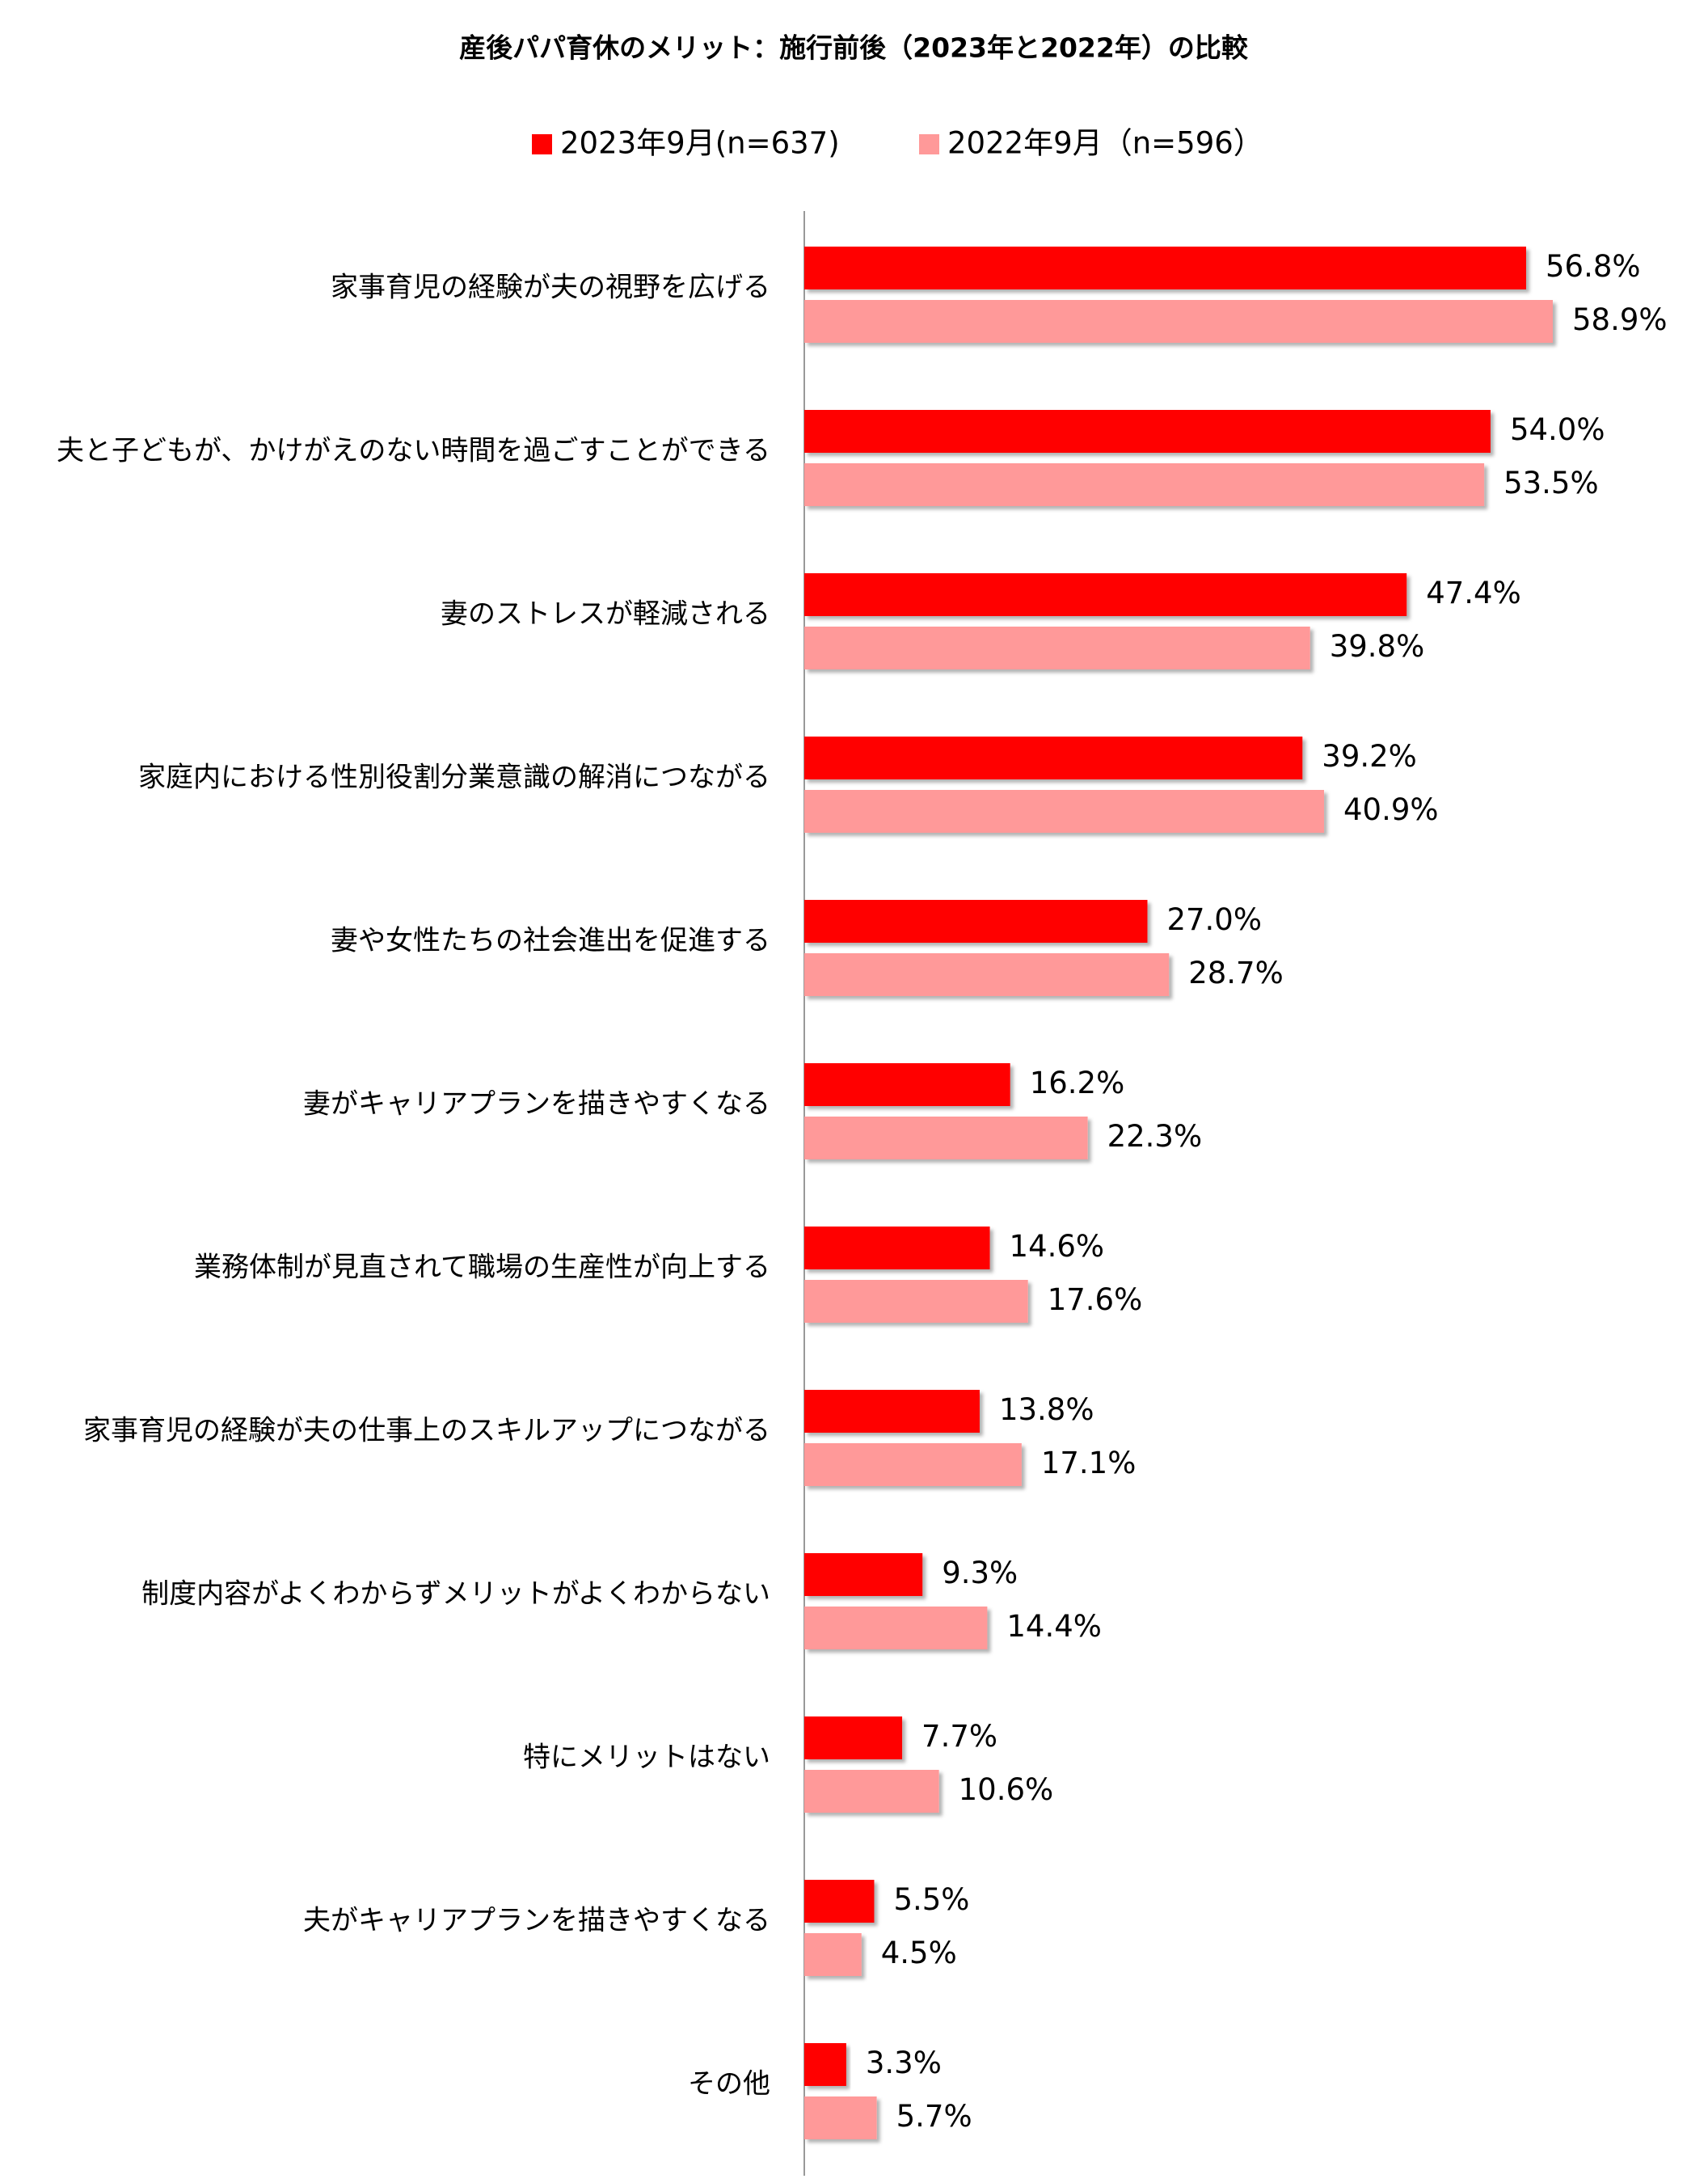 The height and width of the screenshot is (2183, 1708). Describe the element at coordinates (536, 1921) in the screenshot. I see `category-label: 夫がキャリアプランを描きやすくなる` at that location.